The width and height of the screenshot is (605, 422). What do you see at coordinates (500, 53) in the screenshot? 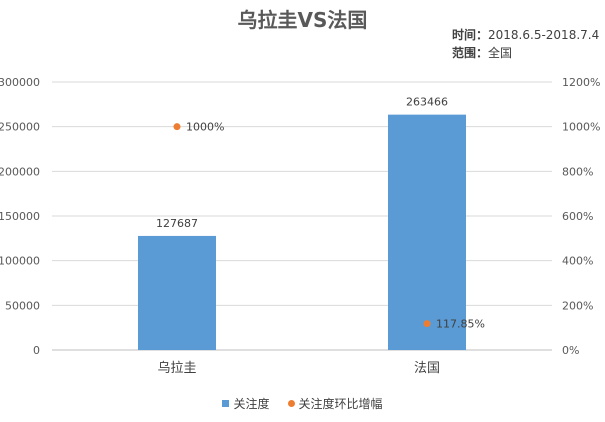
I see `range-value: 全国` at bounding box center [500, 53].